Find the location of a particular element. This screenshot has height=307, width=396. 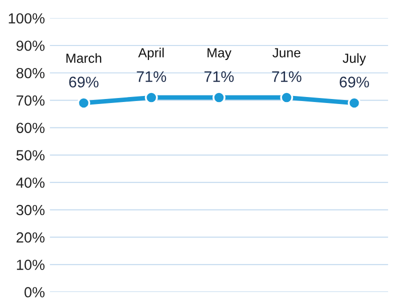

y-tick-label: 100% is located at coordinates (26, 18).